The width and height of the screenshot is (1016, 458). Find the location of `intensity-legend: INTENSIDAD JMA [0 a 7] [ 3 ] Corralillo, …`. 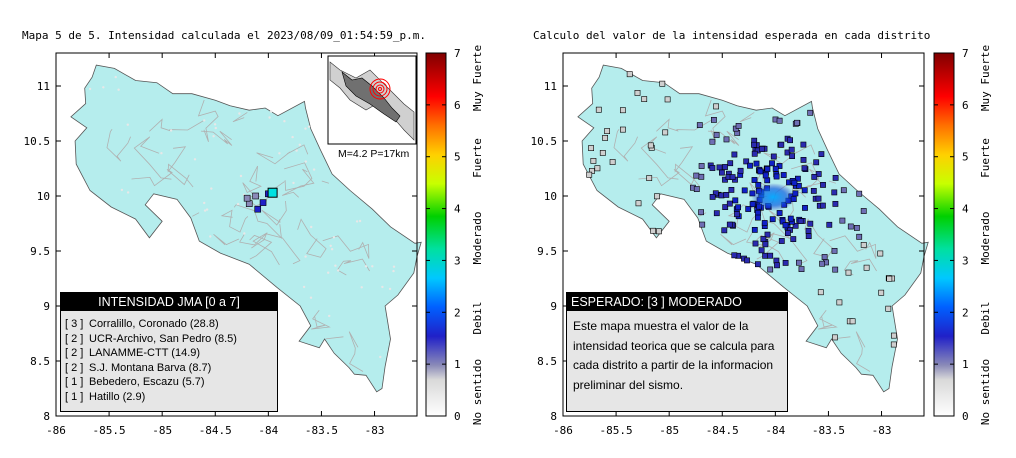

intensity-legend: INTENSIDAD JMA [0 a 7] [ 3 ] Corralillo, … is located at coordinates (169, 352).